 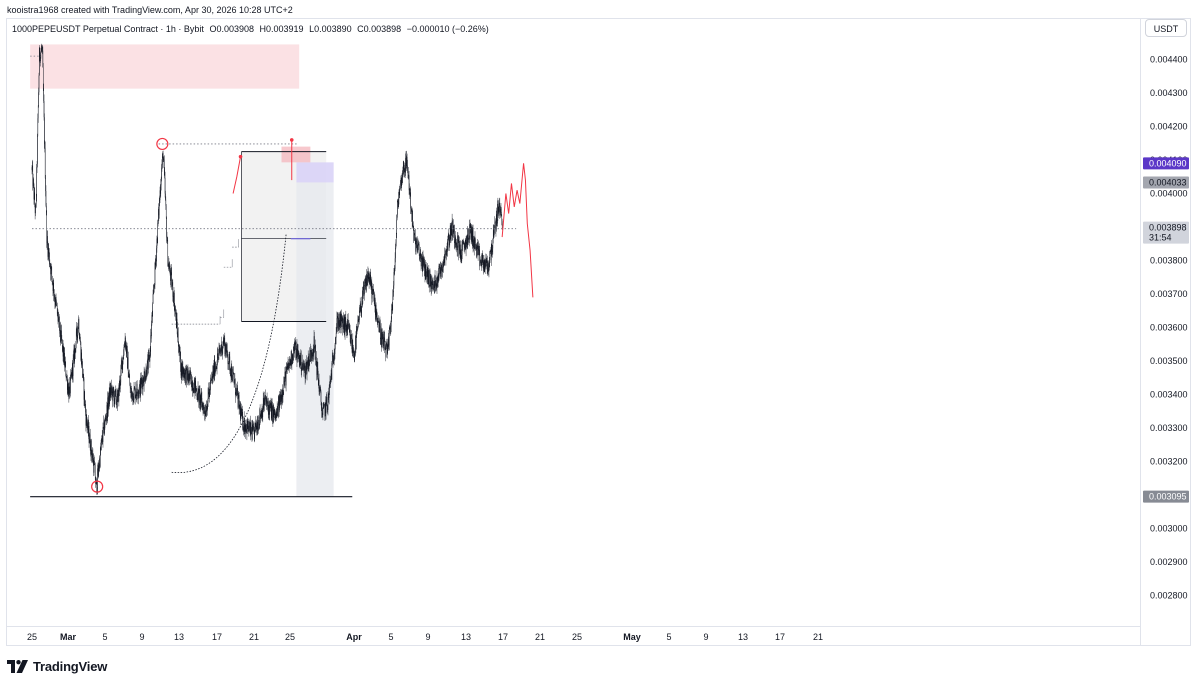 What do you see at coordinates (57, 666) in the screenshot?
I see `tradingview-logo: TradingView` at bounding box center [57, 666].